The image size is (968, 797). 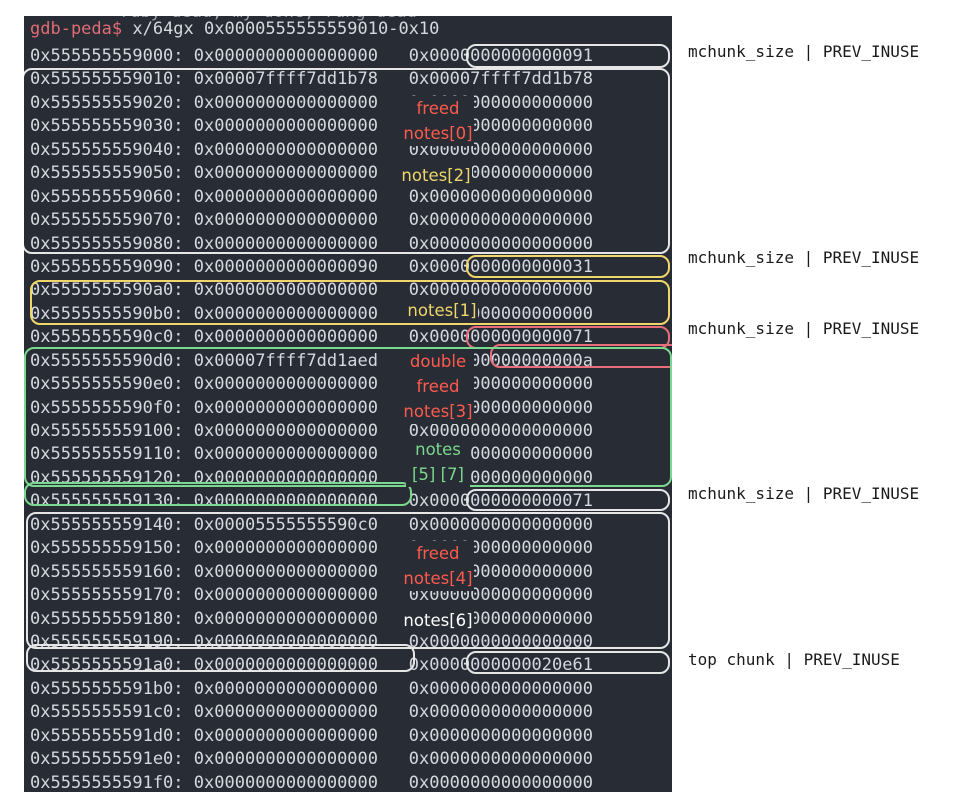 What do you see at coordinates (438, 386) in the screenshot?
I see `double-freed-notes-3-label: double freed notes[3]` at bounding box center [438, 386].